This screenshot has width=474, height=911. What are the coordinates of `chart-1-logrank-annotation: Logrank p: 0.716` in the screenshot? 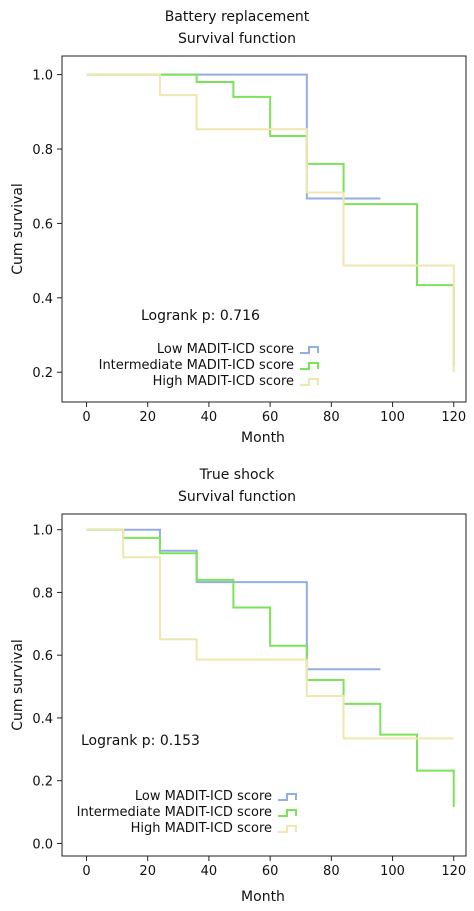 It's located at (200, 316).